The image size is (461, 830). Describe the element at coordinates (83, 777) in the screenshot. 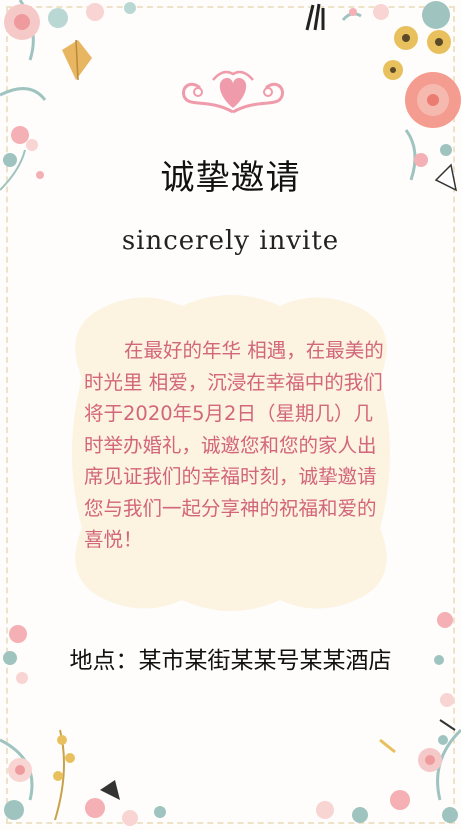

I see `floral-corner-bottom-left-icon` at that location.